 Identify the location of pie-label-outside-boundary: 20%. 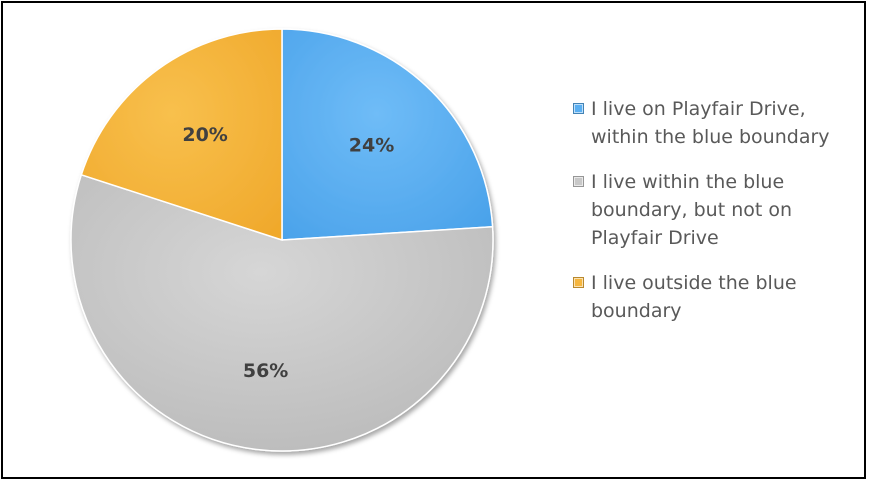
(204, 135).